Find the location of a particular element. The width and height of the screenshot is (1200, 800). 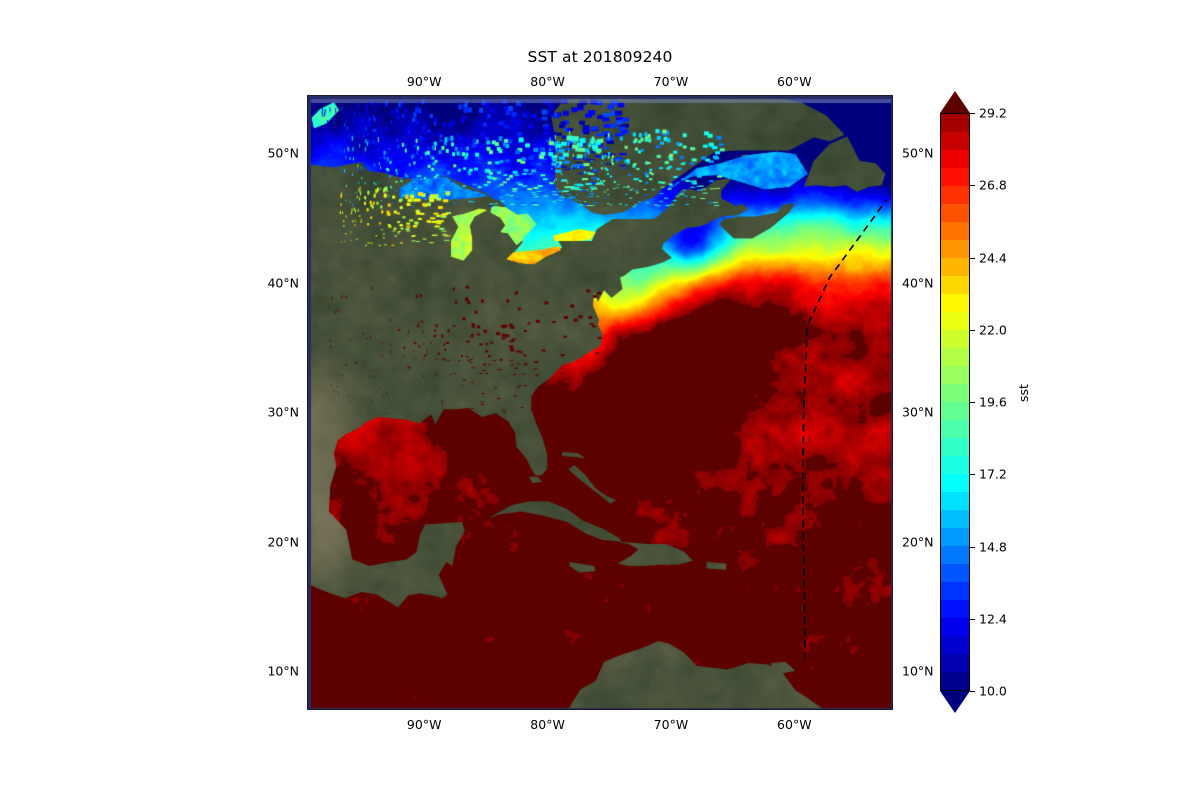

colorbar-under-arrow-icon is located at coordinates (955, 702).